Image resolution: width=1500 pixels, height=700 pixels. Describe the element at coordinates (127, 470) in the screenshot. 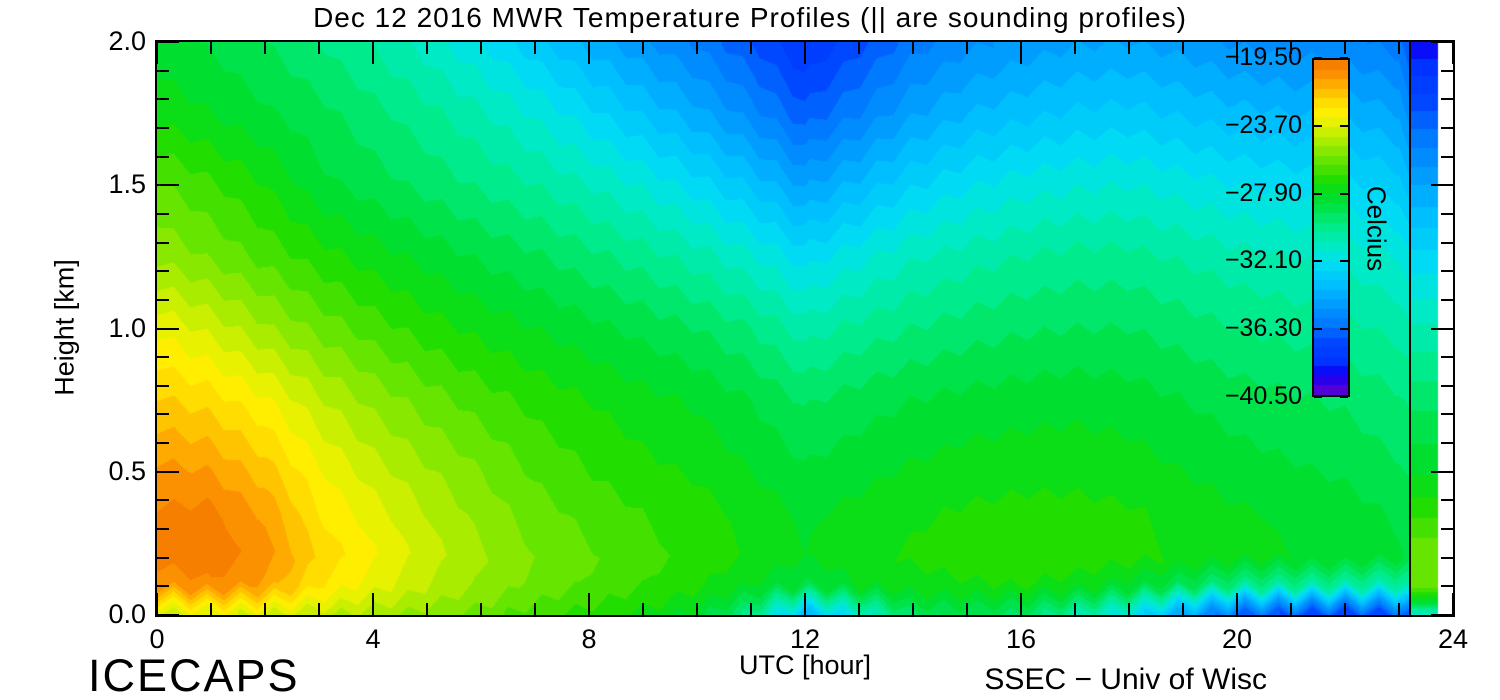

I see `y-tick-label: 0.5` at that location.